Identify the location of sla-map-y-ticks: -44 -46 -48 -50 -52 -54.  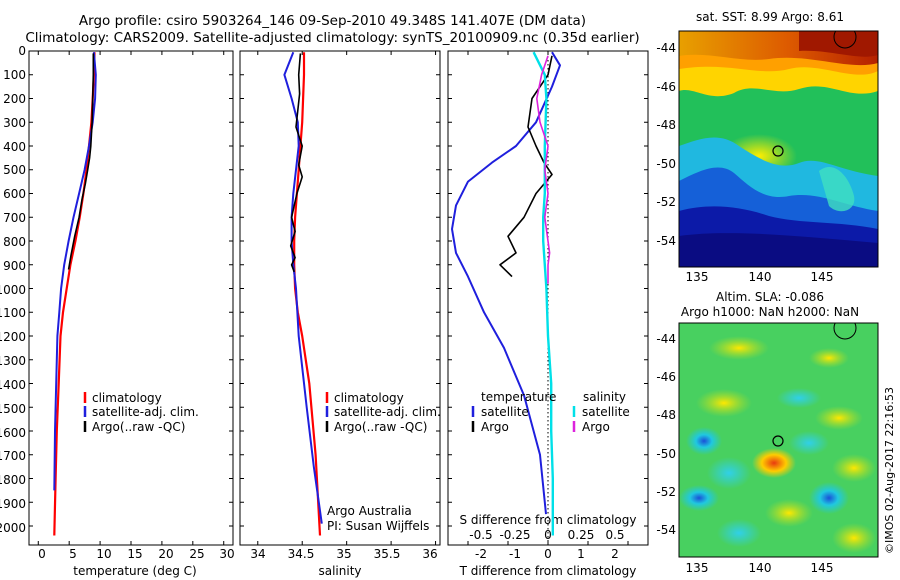
(666, 434).